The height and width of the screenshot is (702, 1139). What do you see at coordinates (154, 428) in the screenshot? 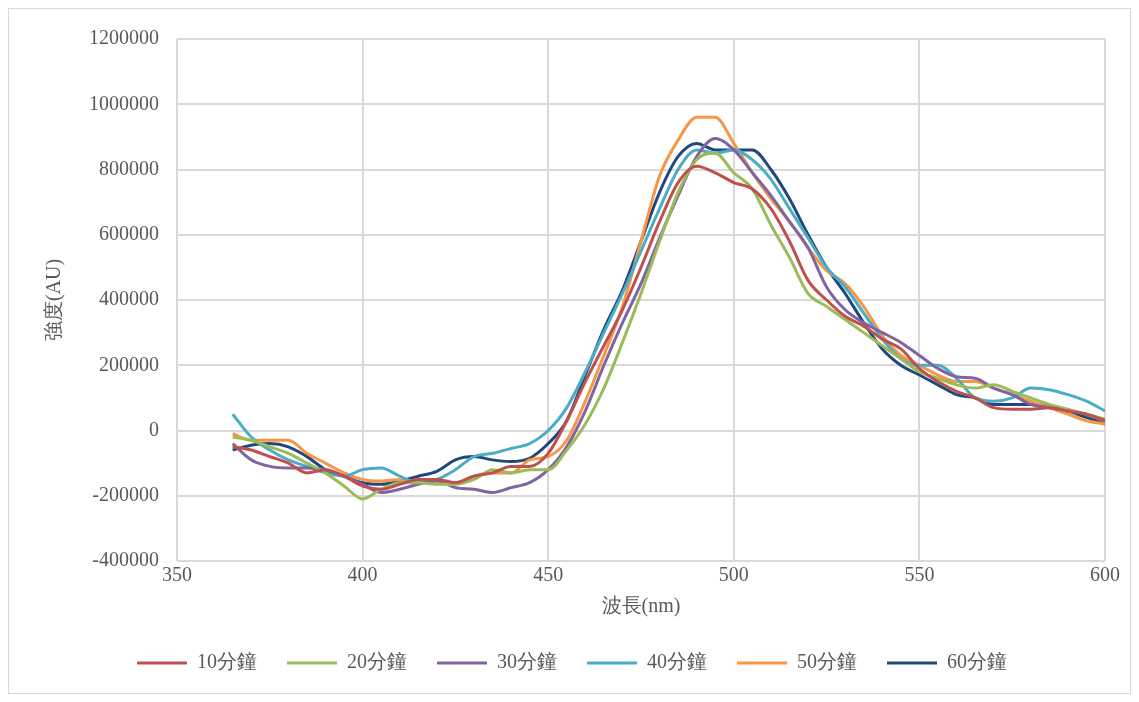
I see `y-tick-label: 0` at bounding box center [154, 428].